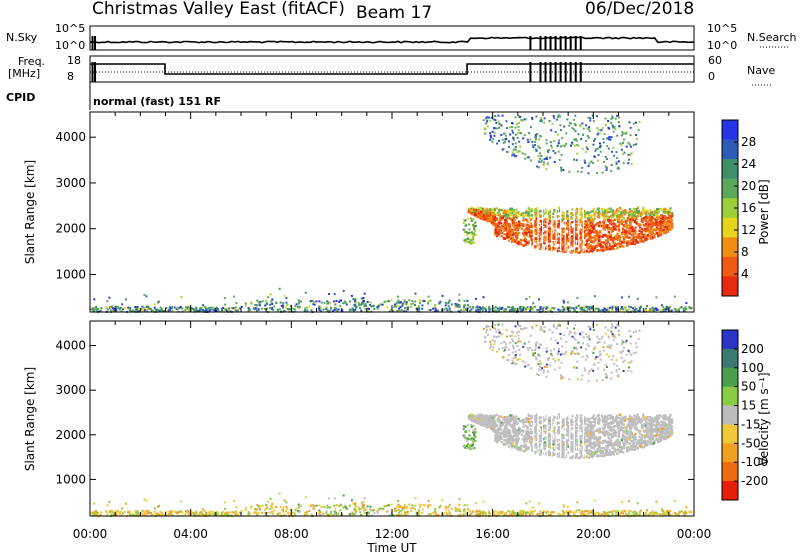 This screenshot has height=554, width=800. Describe the element at coordinates (764, 211) in the screenshot. I see `power-cbar-label: Power [dB]` at that location.